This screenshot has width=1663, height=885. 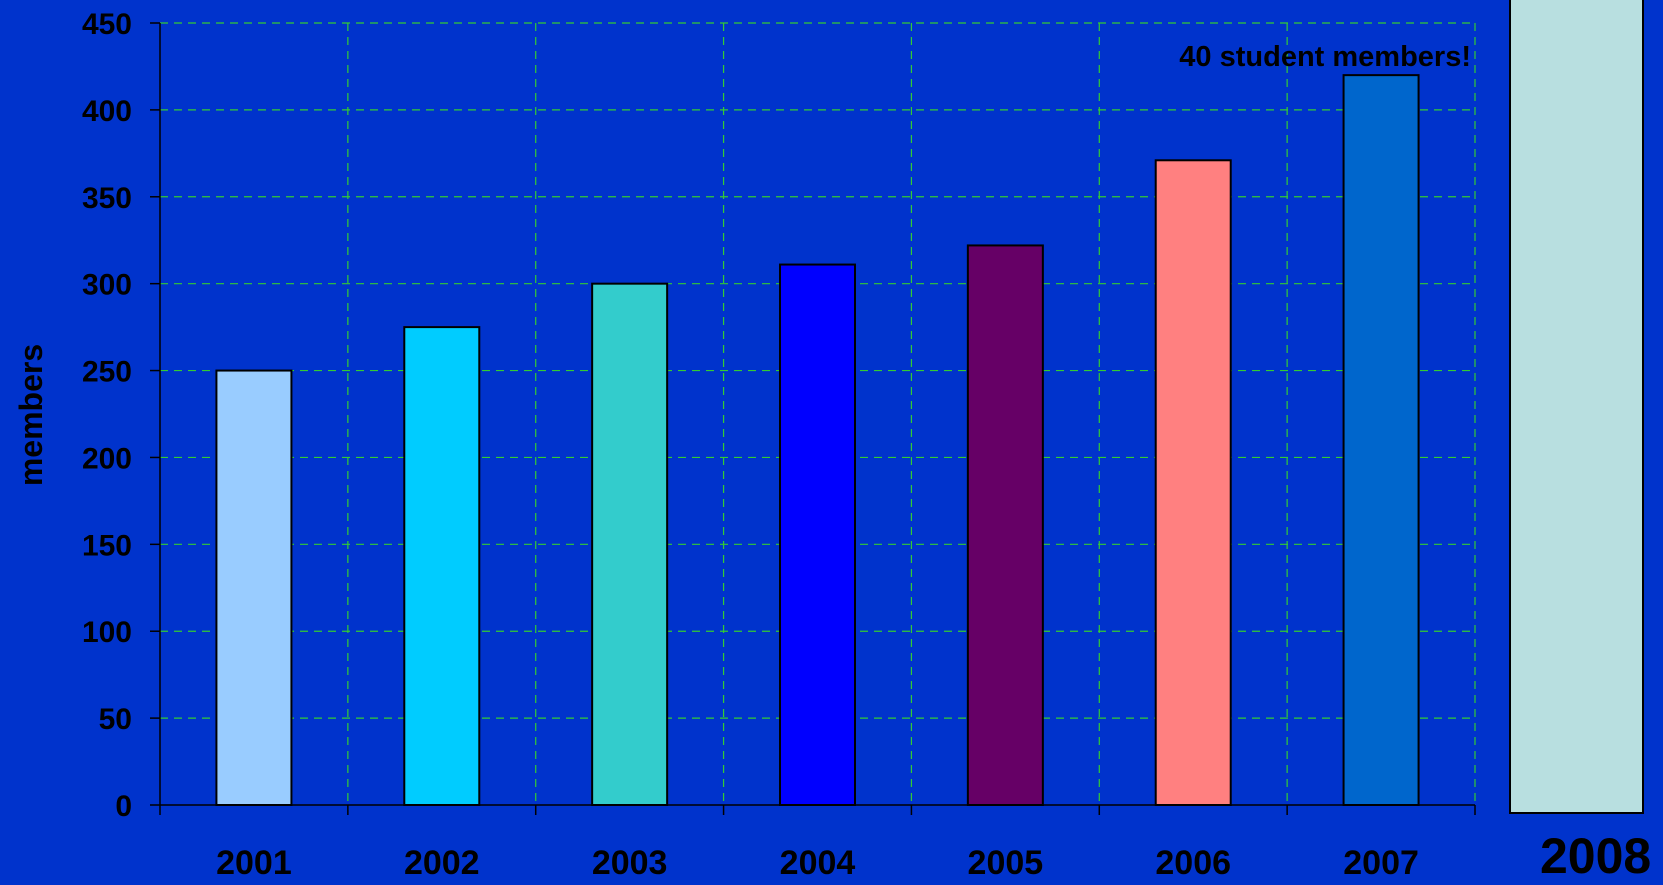 I want to click on x-tick-label-2003: 2003, so click(x=630, y=863).